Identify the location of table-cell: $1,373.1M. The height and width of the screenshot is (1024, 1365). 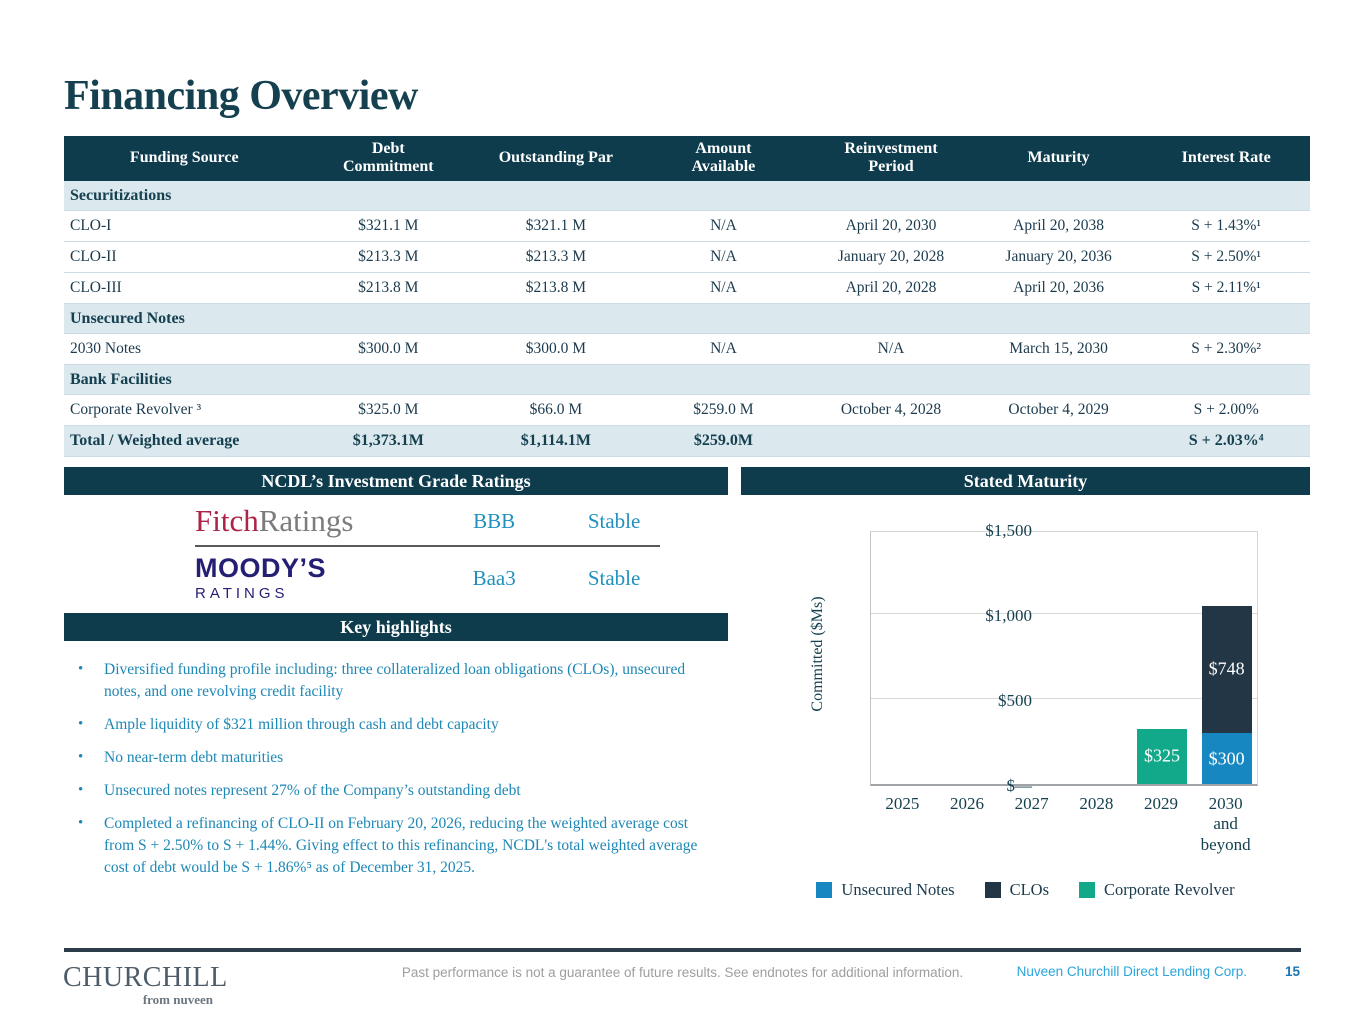
(388, 441).